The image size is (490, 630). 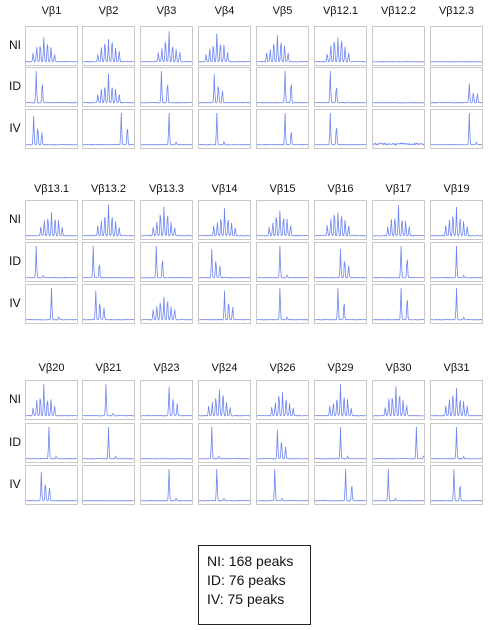 I want to click on vbeta-column-label: Vβ31, so click(x=456, y=368).